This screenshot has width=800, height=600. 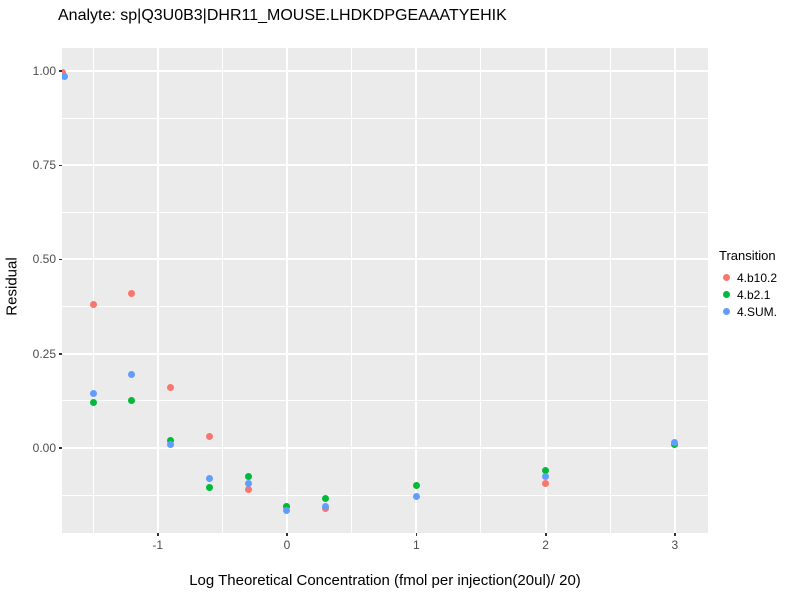 I want to click on legend-item: 4.SUM., so click(x=748, y=311).